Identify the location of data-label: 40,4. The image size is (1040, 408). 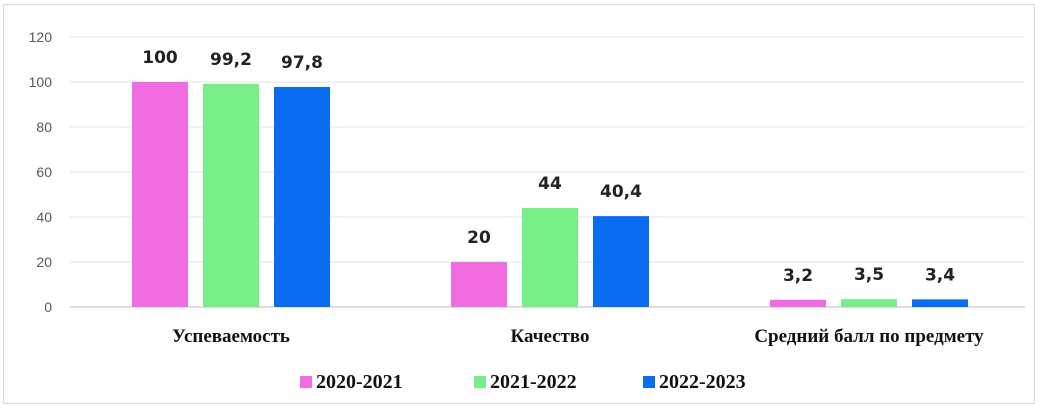
(621, 192).